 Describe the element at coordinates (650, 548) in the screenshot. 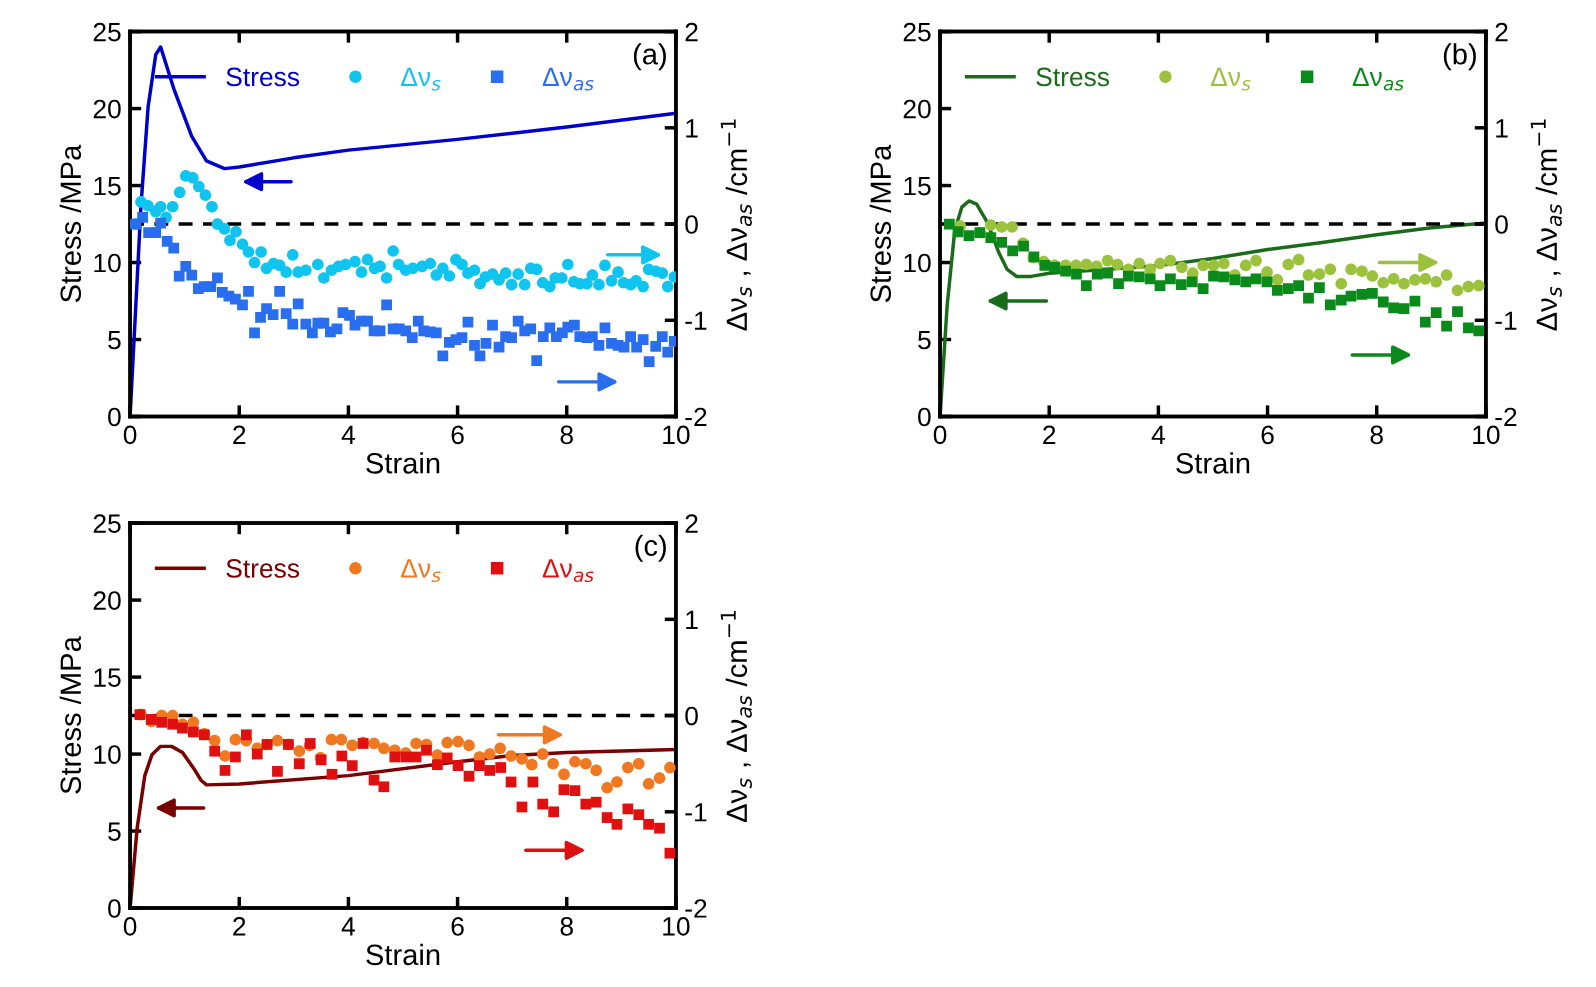

I see `annotation: (c)` at that location.